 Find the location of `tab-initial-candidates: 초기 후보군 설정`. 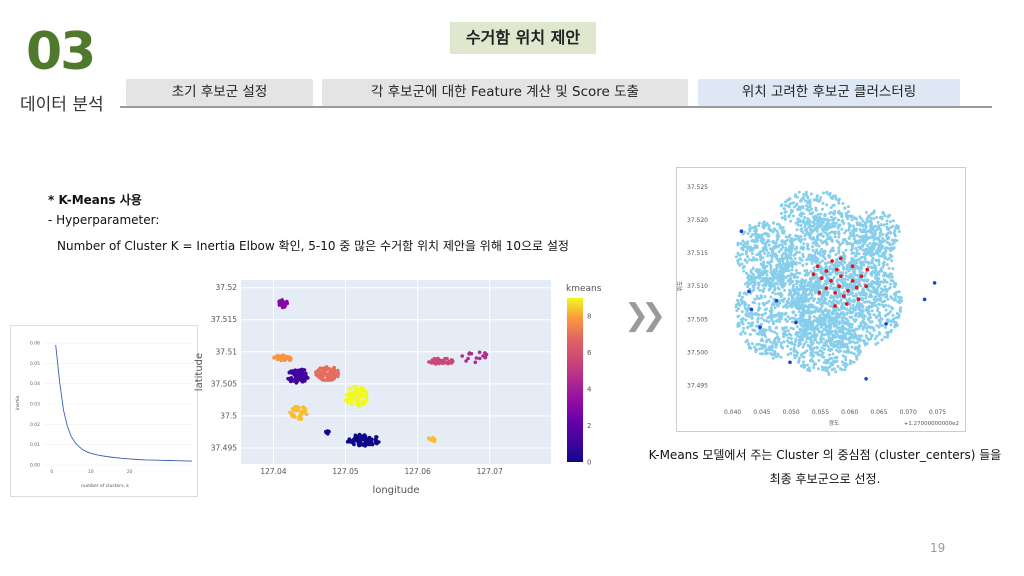

tab-initial-candidates: 초기 후보군 설정 is located at coordinates (219, 92).